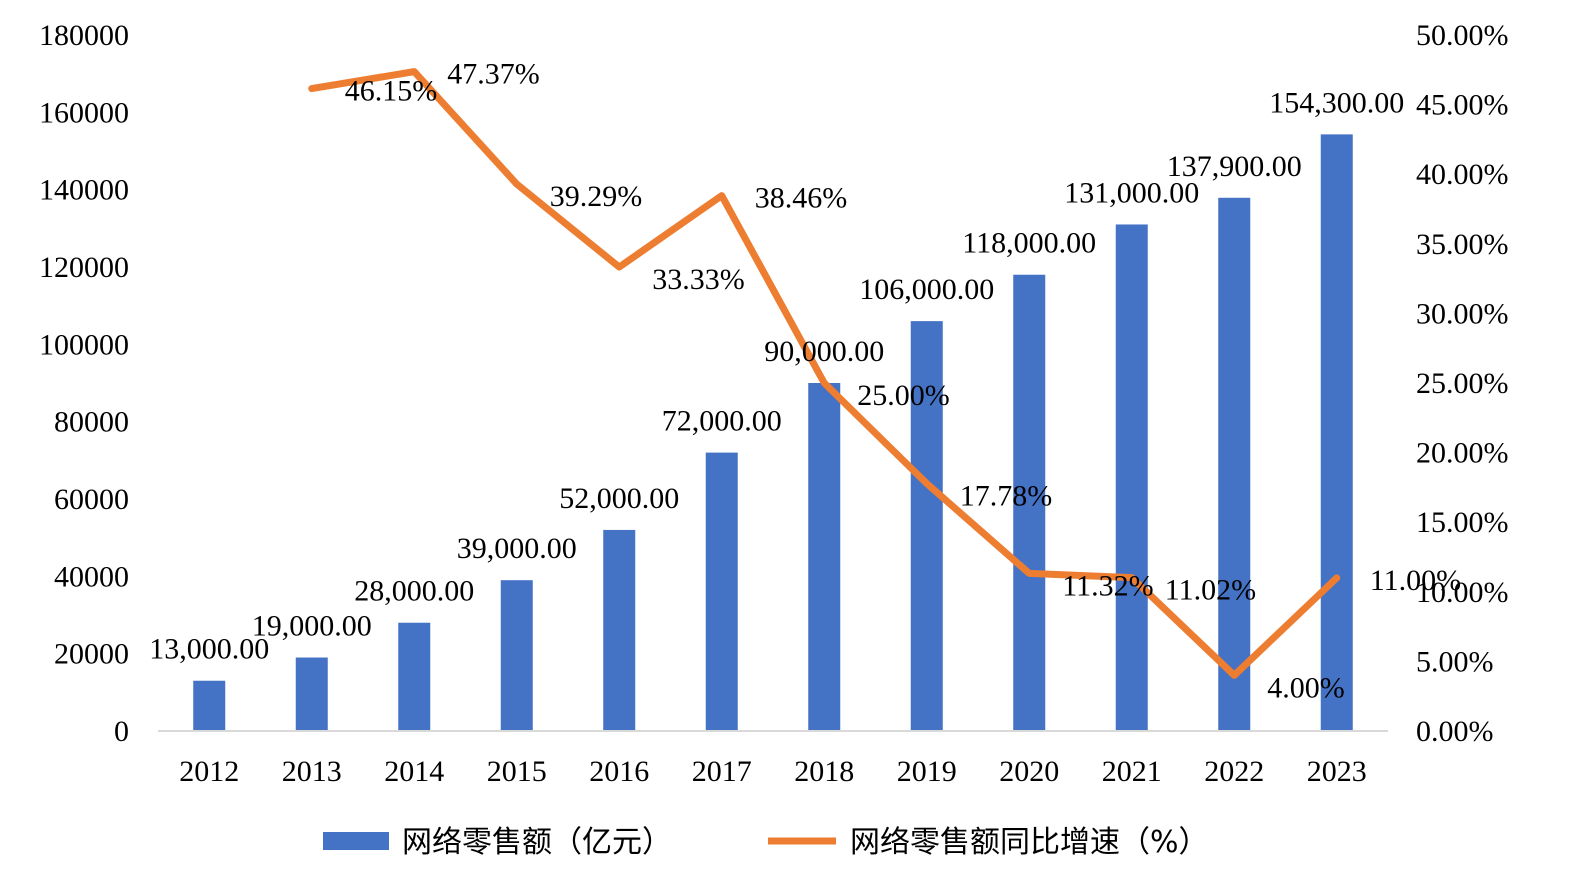 The image size is (1576, 894). Describe the element at coordinates (1006, 496) in the screenshot. I see `line-data-label: 17.78%` at that location.